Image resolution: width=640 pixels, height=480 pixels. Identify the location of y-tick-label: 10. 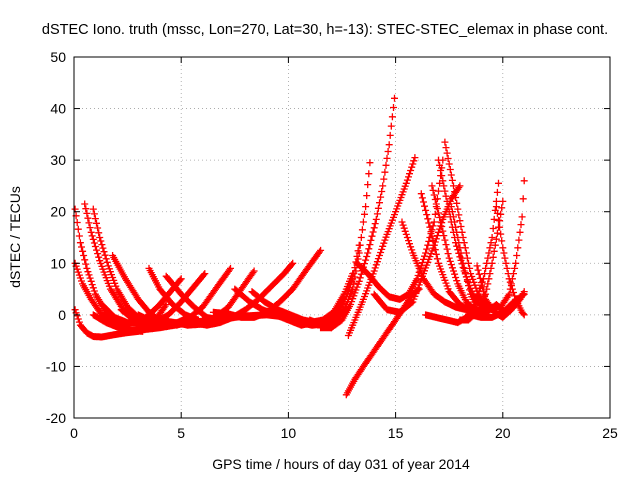
(58, 263).